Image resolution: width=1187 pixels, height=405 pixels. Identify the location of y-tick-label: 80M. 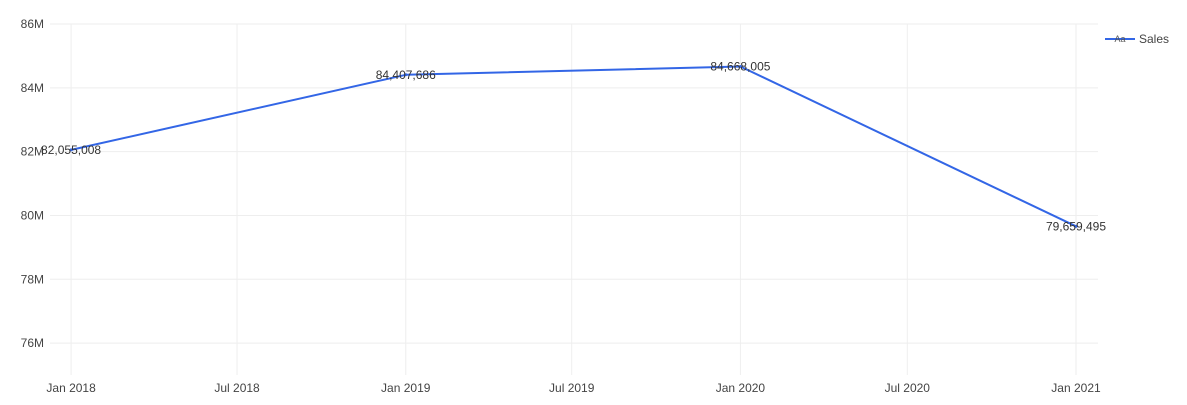
(32, 215).